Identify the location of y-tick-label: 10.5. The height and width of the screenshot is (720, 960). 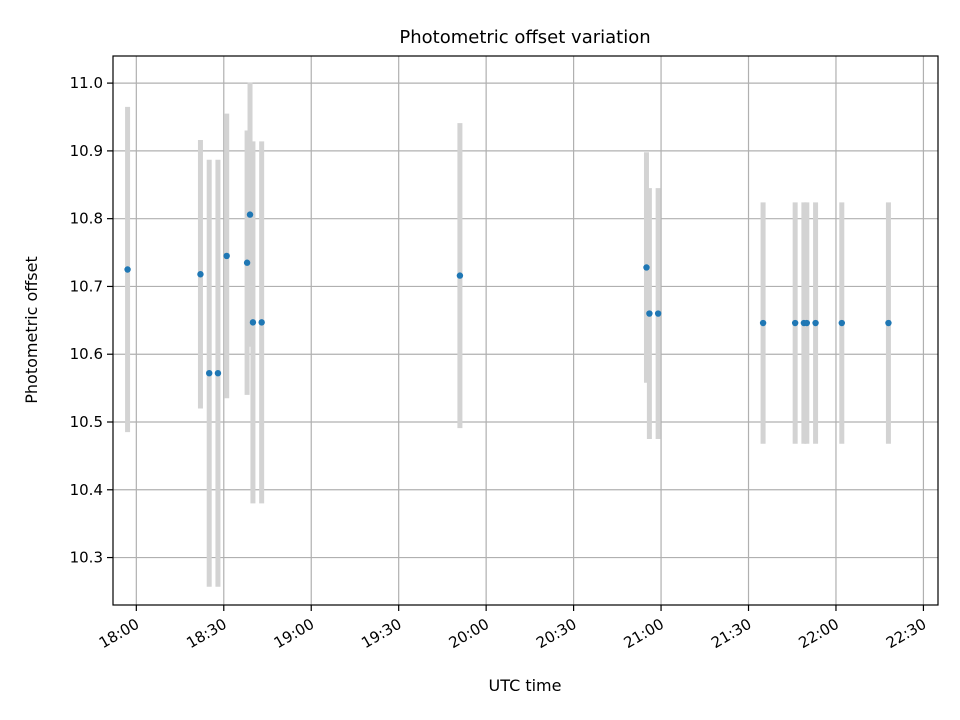
(86, 422).